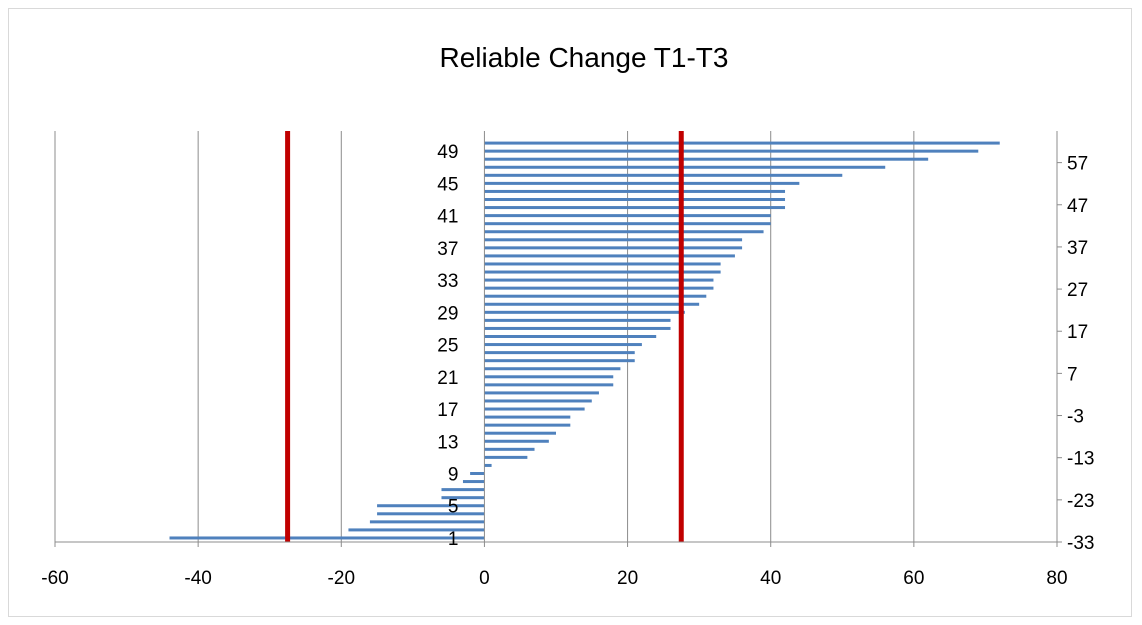 The height and width of the screenshot is (625, 1142). Describe the element at coordinates (447, 378) in the screenshot. I see `left-tick-label: 21` at that location.